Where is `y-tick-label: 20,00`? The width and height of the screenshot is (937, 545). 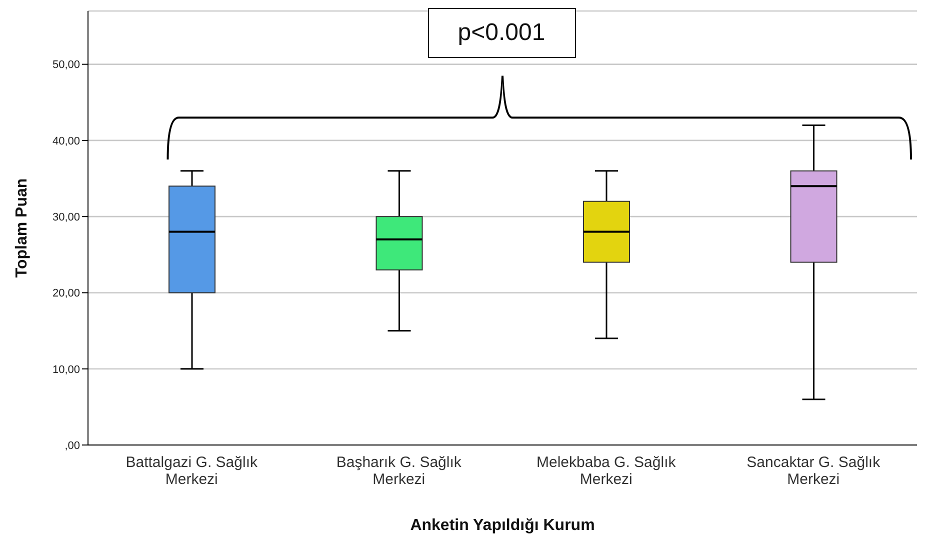 y-tick-label: 20,00 is located at coordinates (66, 294).